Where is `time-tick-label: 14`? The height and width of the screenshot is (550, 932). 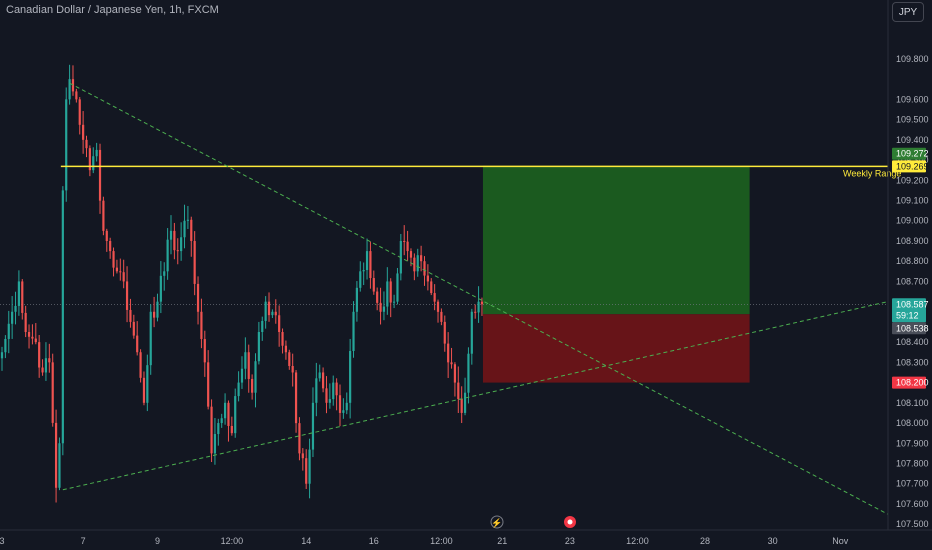 time-tick-label: 14 is located at coordinates (306, 541).